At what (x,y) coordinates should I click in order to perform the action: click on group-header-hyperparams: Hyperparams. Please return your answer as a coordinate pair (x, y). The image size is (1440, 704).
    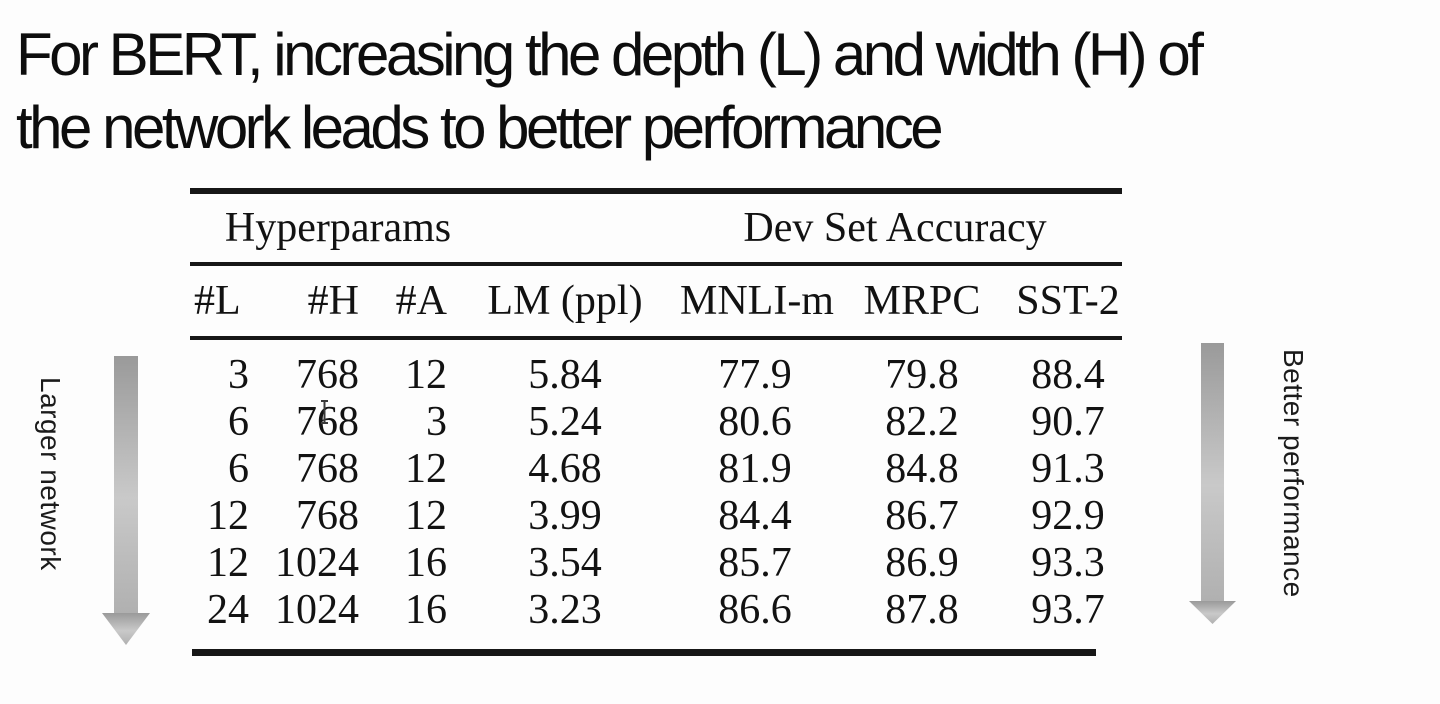
    Looking at the image, I should click on (338, 228).